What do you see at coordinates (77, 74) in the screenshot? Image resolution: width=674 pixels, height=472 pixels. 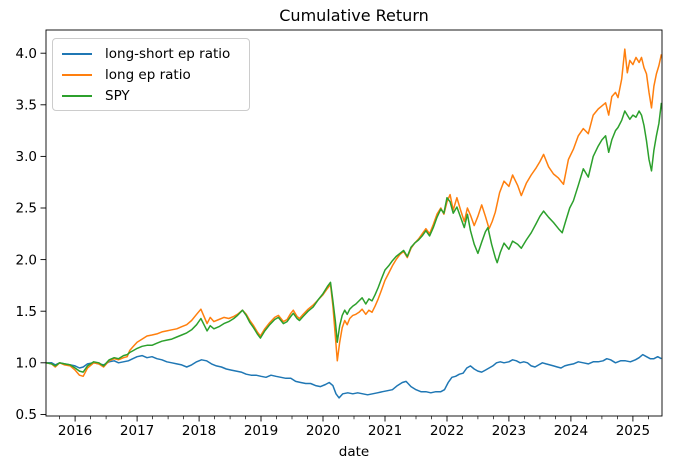 I see `legend-swatch-orange-line-icon` at bounding box center [77, 74].